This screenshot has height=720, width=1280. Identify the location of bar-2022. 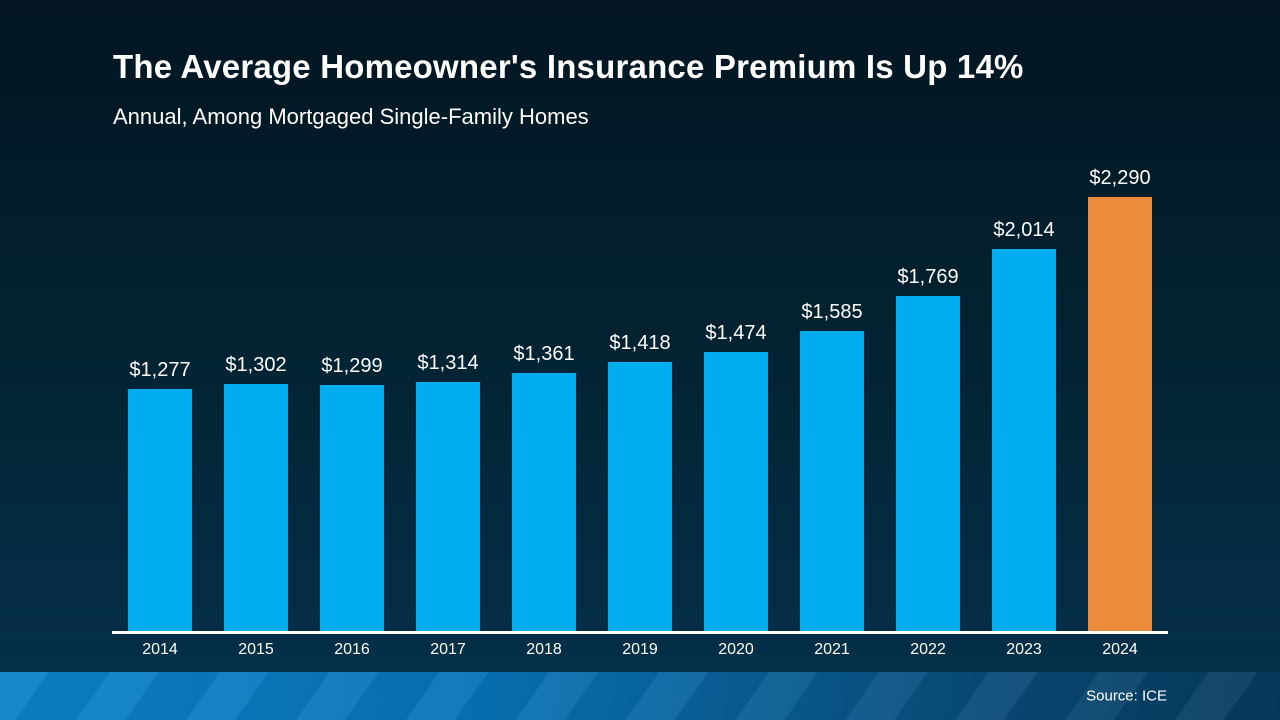
(928, 463).